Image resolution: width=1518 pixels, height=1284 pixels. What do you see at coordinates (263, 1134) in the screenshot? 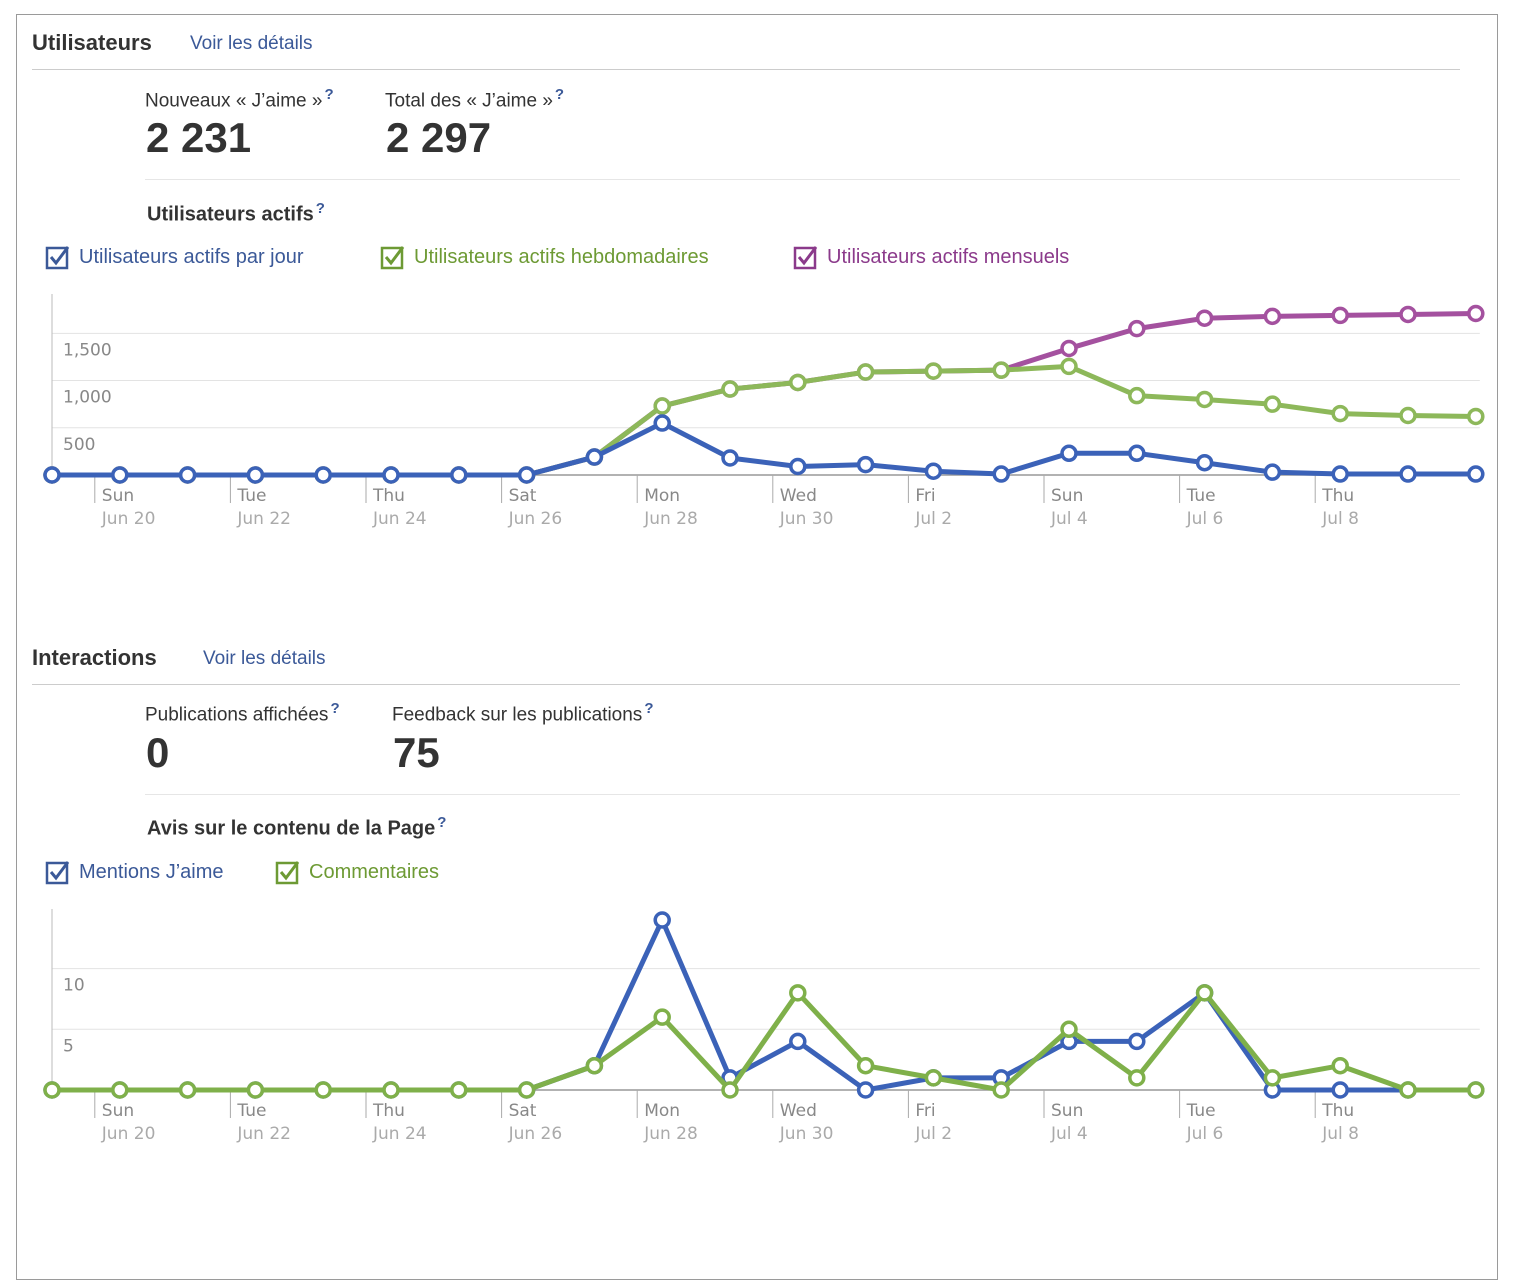
I see `x-tick-date-label: Jun 22` at bounding box center [263, 1134].